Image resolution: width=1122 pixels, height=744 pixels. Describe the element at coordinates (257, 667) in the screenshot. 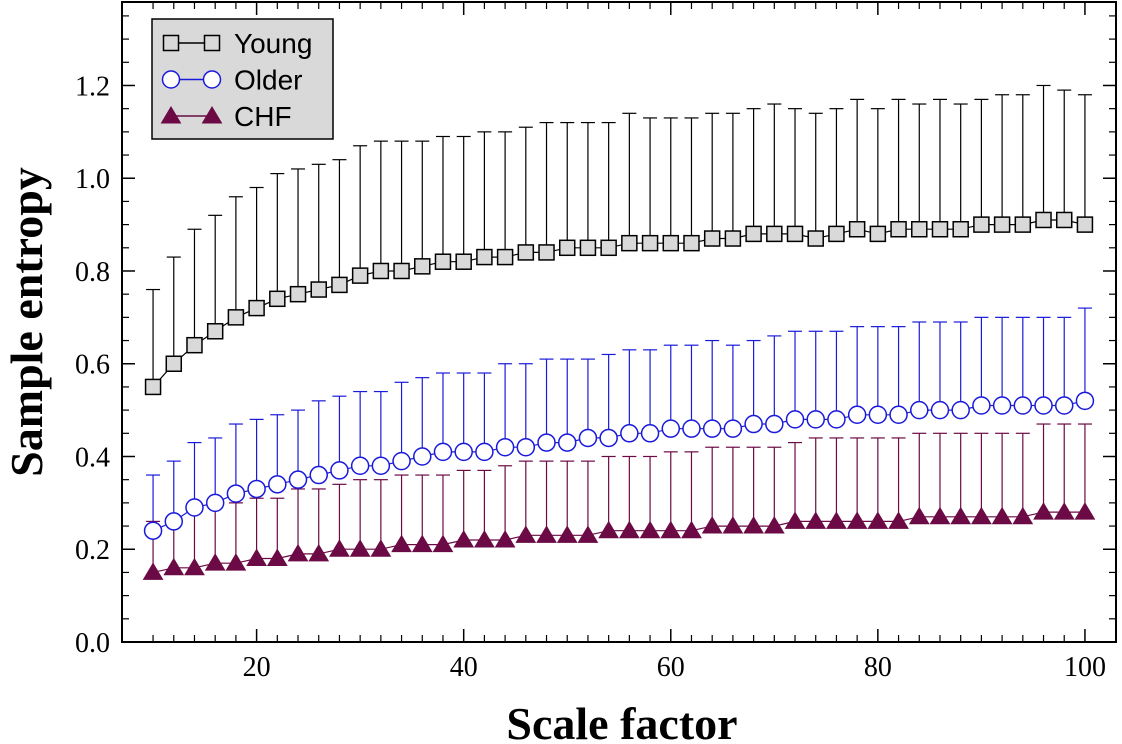

I see `x-tick-label: 20` at that location.